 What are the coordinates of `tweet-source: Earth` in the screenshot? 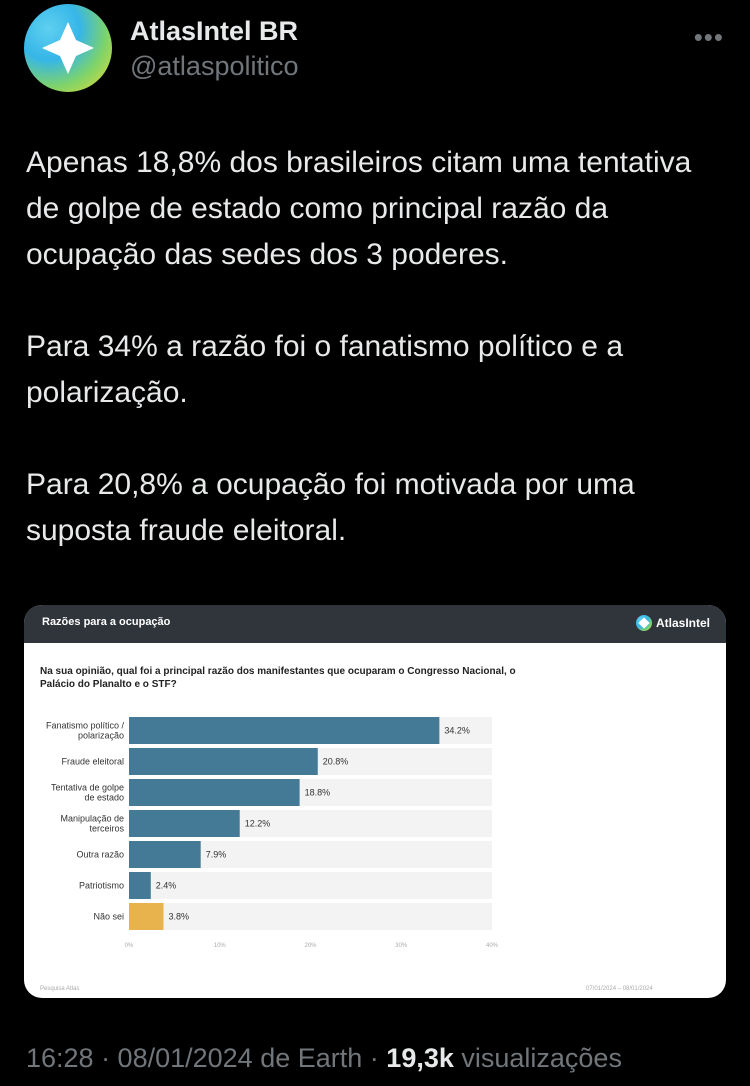 It's located at (330, 1058).